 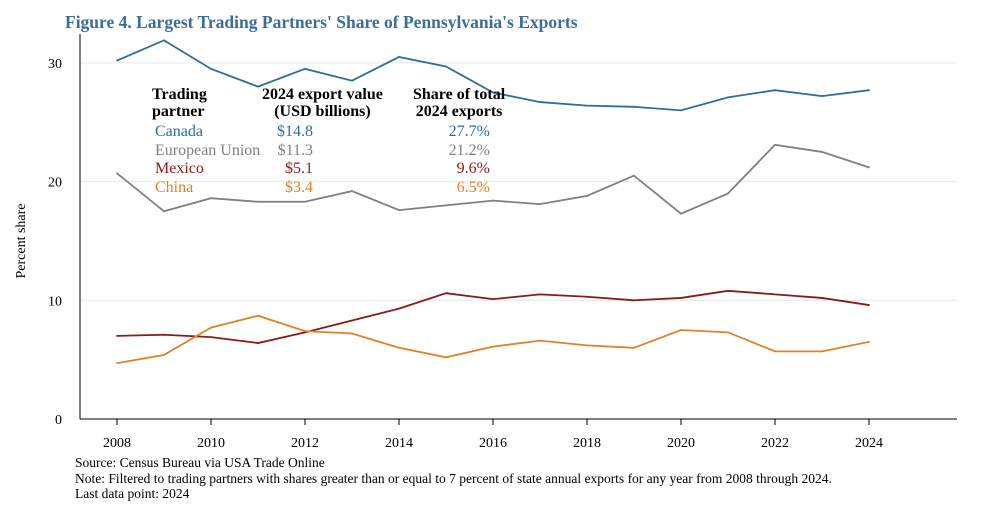 What do you see at coordinates (469, 131) in the screenshot?
I see `table-cell-share: 27.7%` at bounding box center [469, 131].